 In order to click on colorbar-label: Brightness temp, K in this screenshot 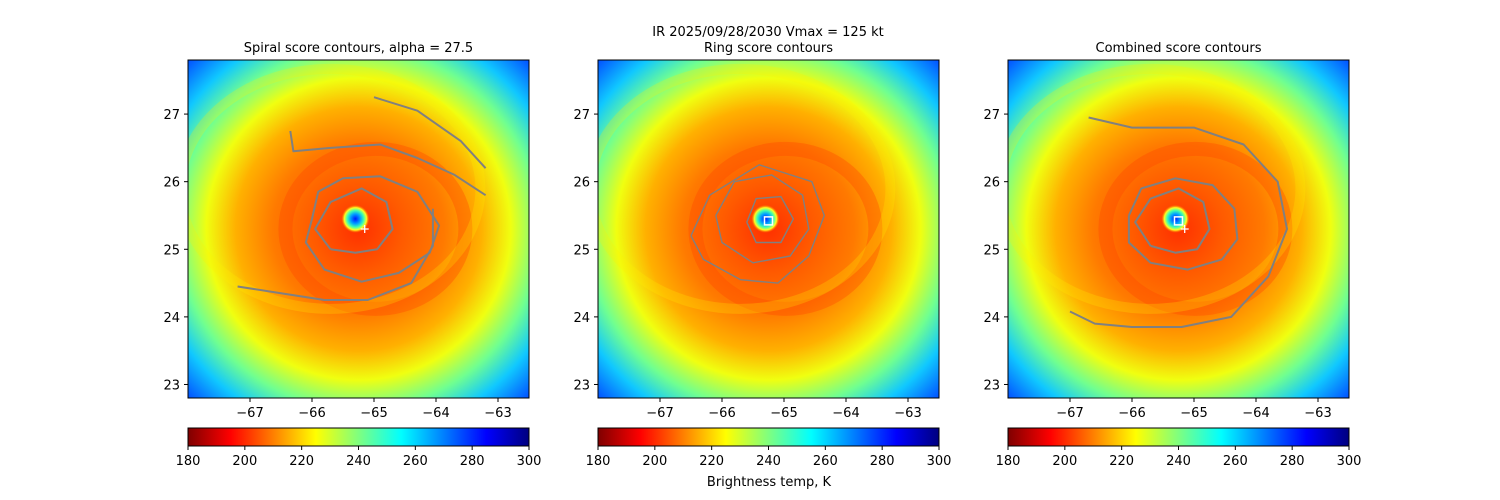, I will do `click(769, 482)`.